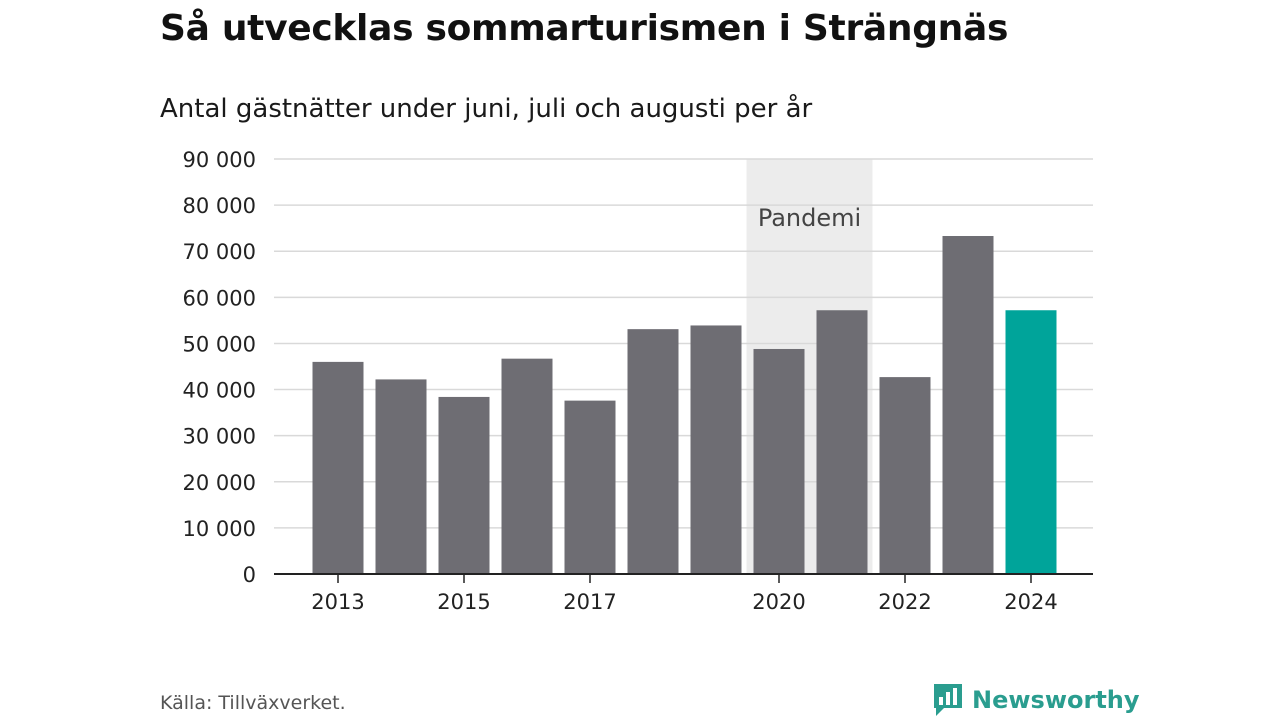 Image resolution: width=1280 pixels, height=720 pixels. I want to click on x-tick-label: 2020, so click(778, 602).